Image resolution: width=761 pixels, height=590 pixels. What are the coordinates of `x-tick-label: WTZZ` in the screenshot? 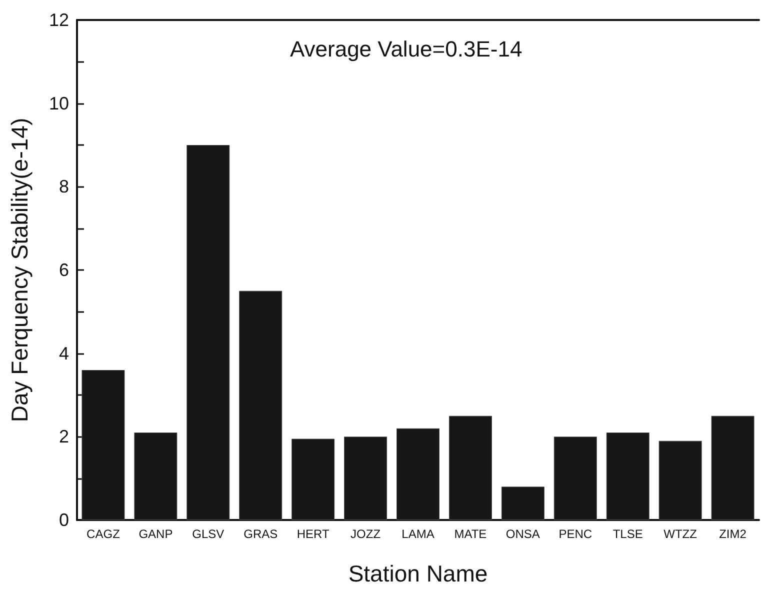 It's located at (680, 534).